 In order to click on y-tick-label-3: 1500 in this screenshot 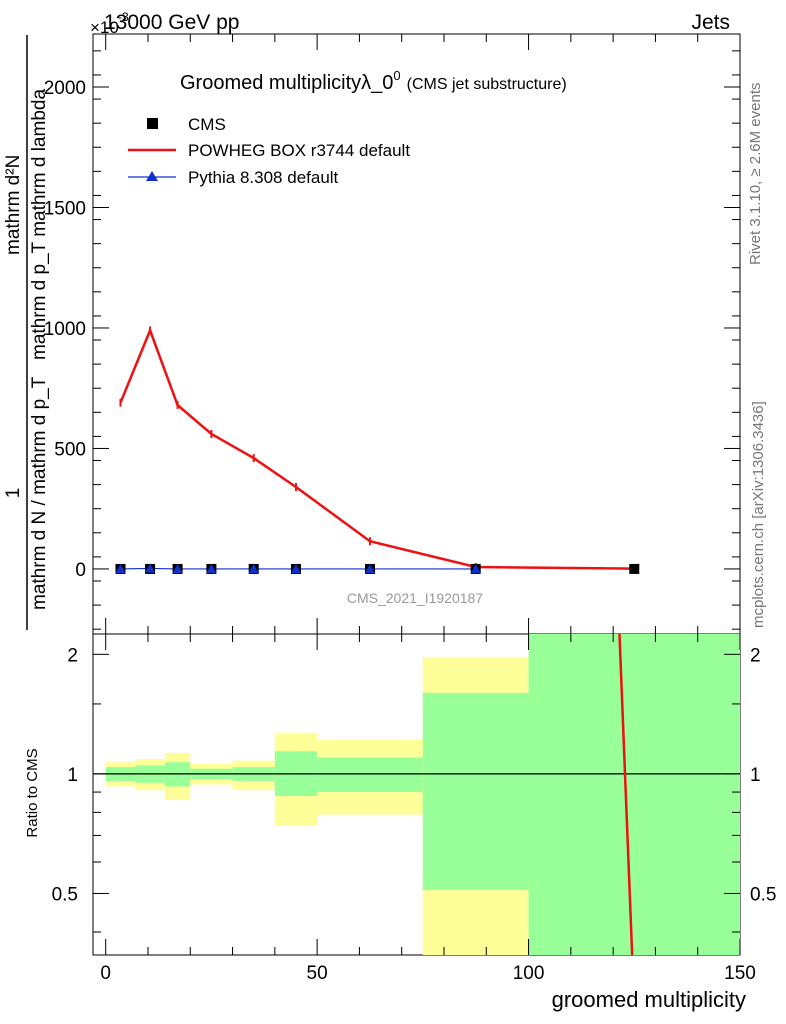, I will do `click(65, 208)`.